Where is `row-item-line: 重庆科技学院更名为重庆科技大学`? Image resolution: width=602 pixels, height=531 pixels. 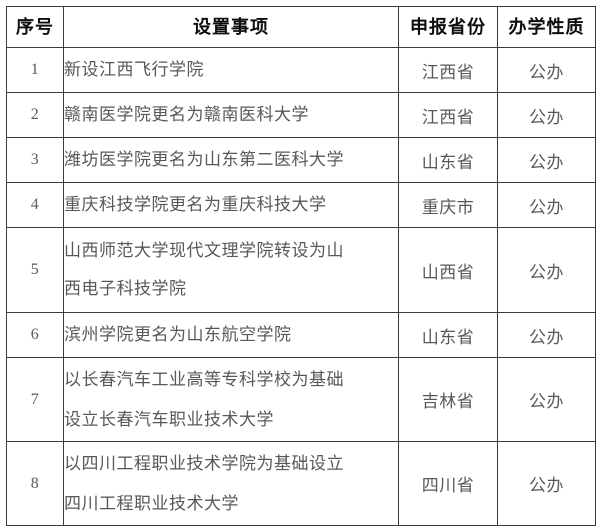
row-item-line: 重庆科技学院更名为重庆科技大学 is located at coordinates (195, 204).